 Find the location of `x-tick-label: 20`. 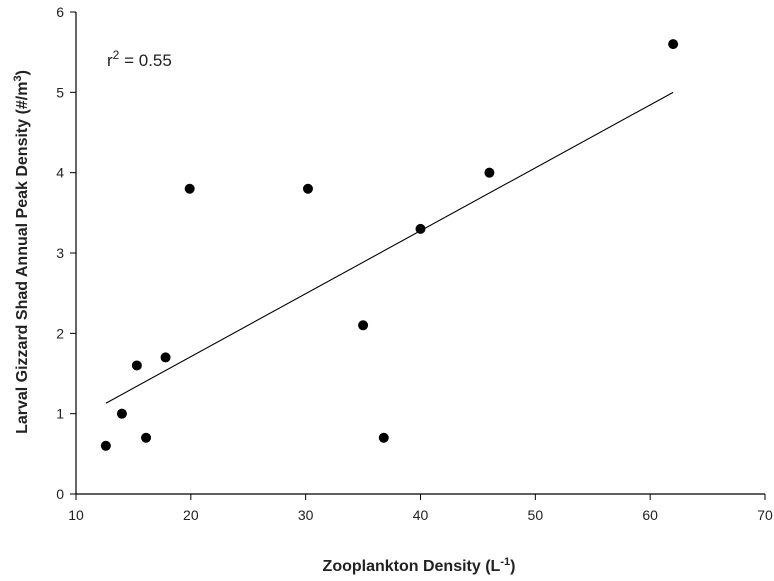

x-tick-label: 20 is located at coordinates (191, 515).